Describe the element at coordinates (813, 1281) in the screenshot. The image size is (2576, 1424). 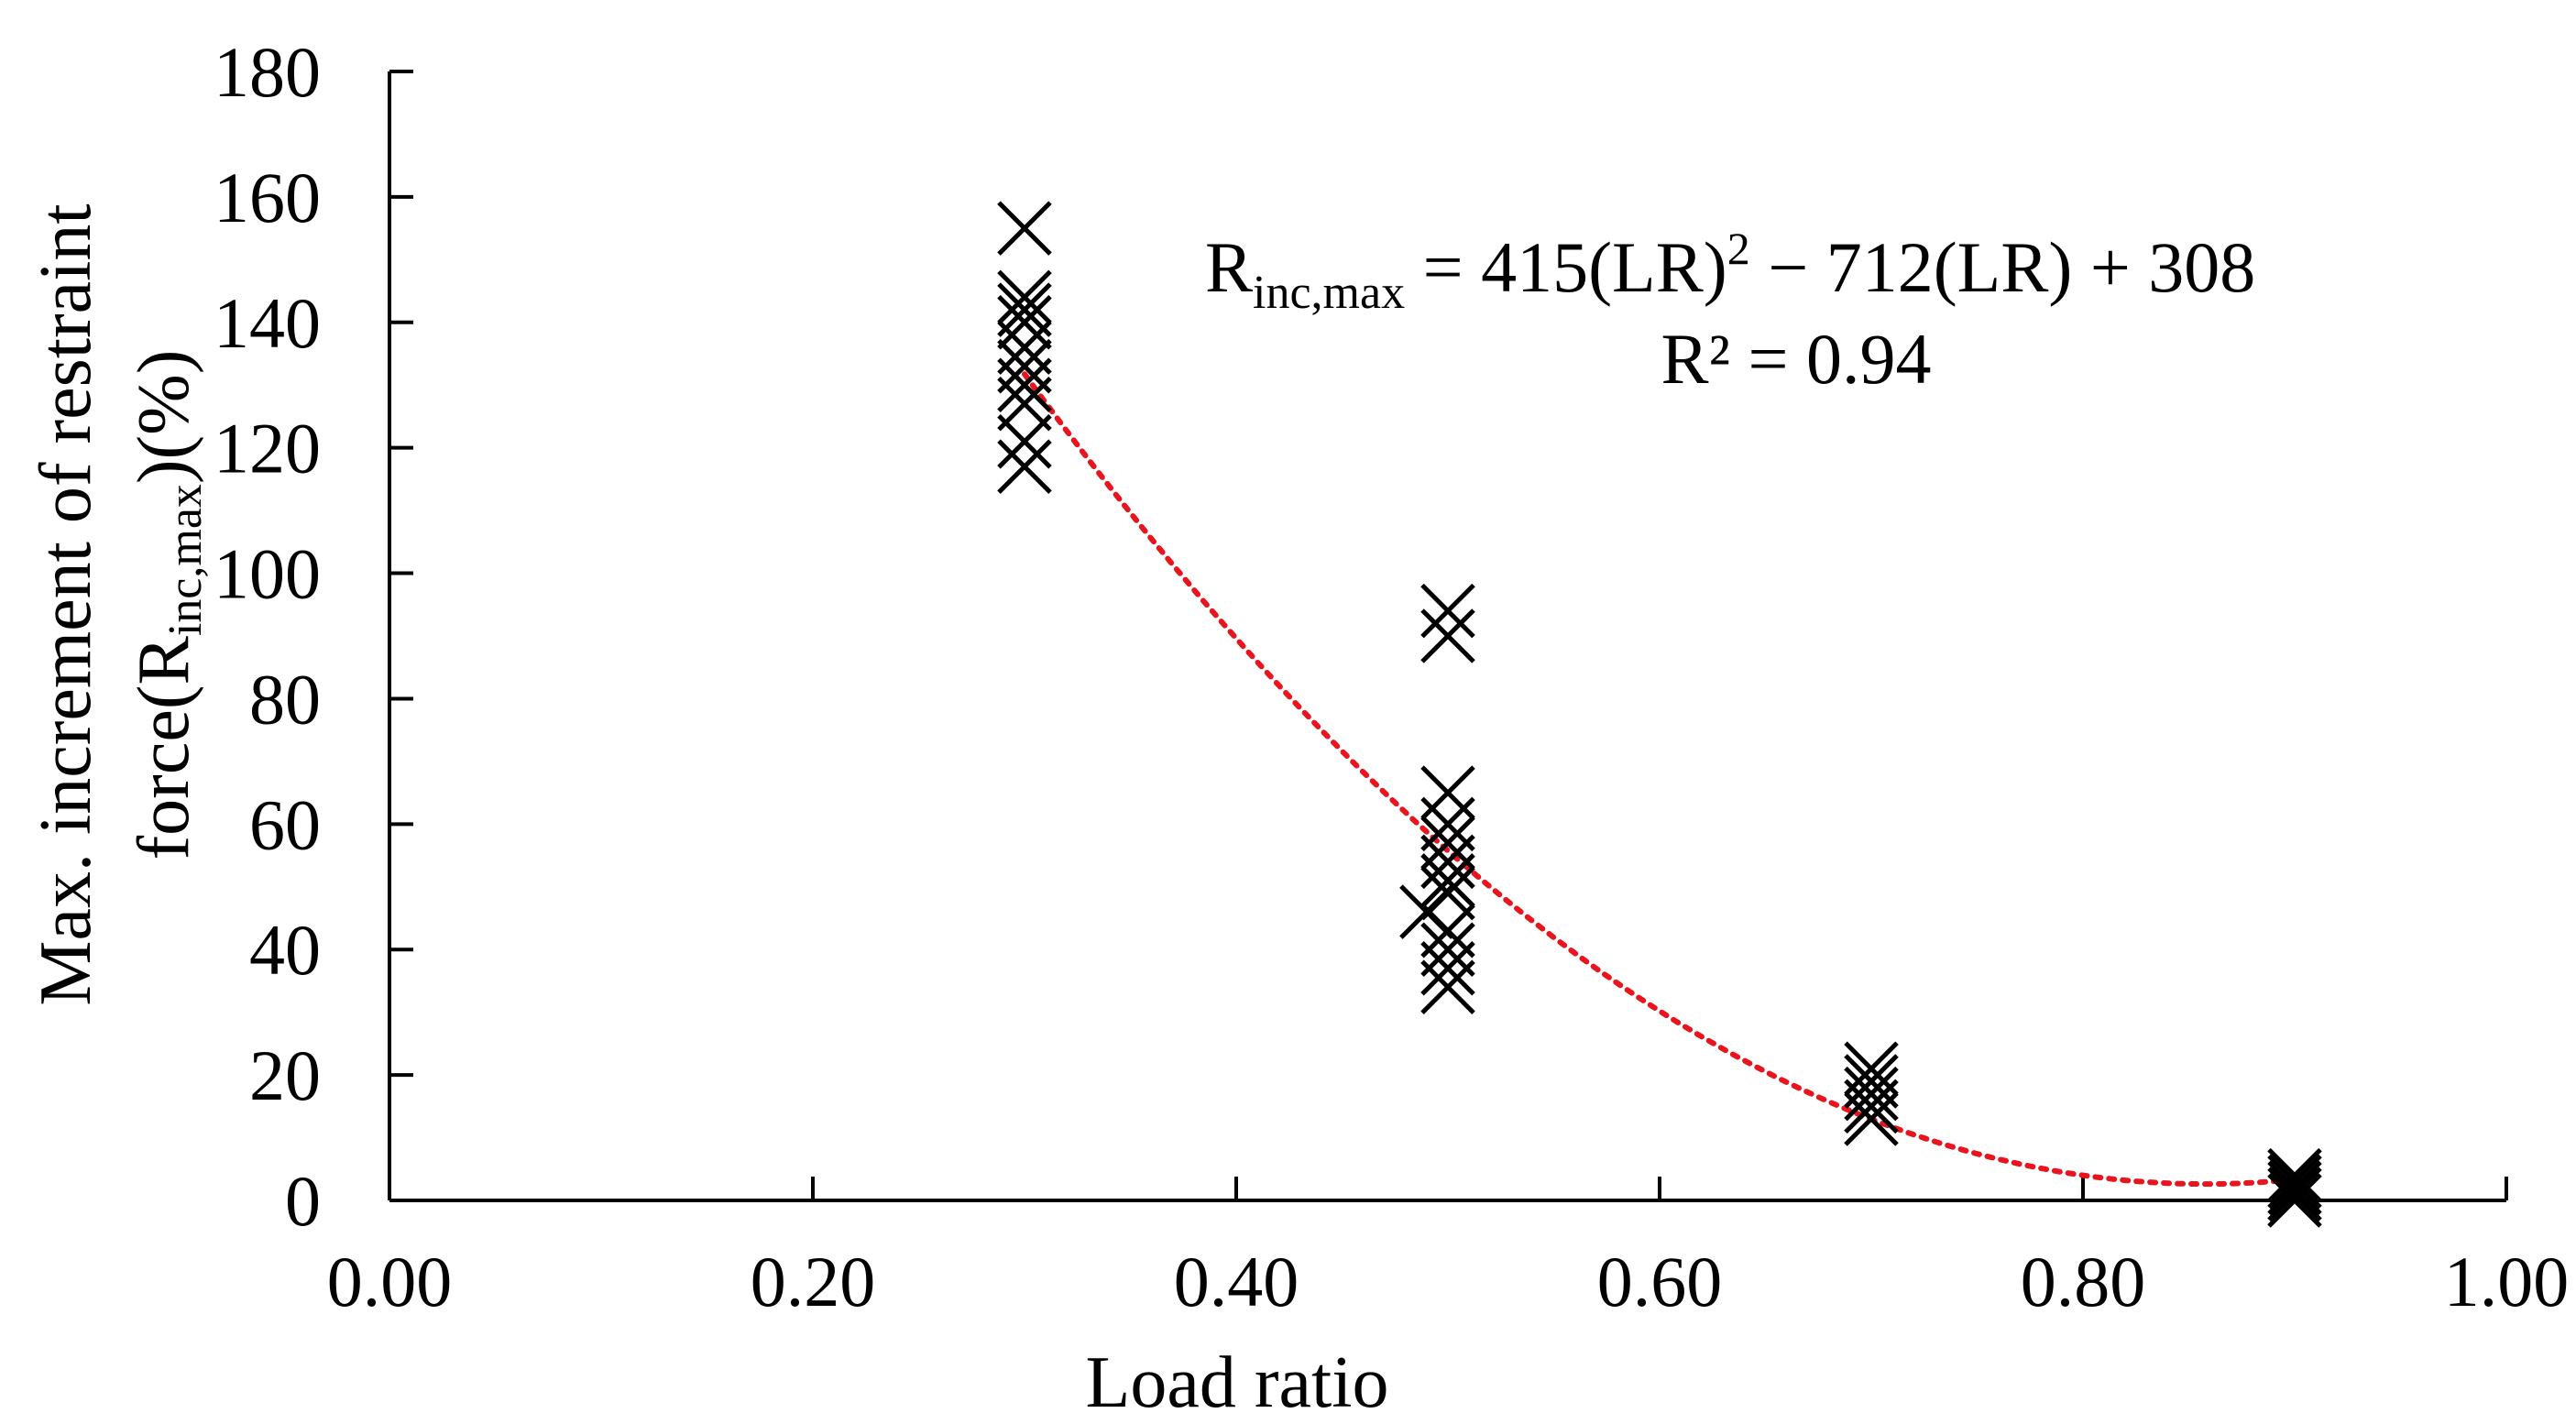
I see `x-tick-label: 0.20` at that location.